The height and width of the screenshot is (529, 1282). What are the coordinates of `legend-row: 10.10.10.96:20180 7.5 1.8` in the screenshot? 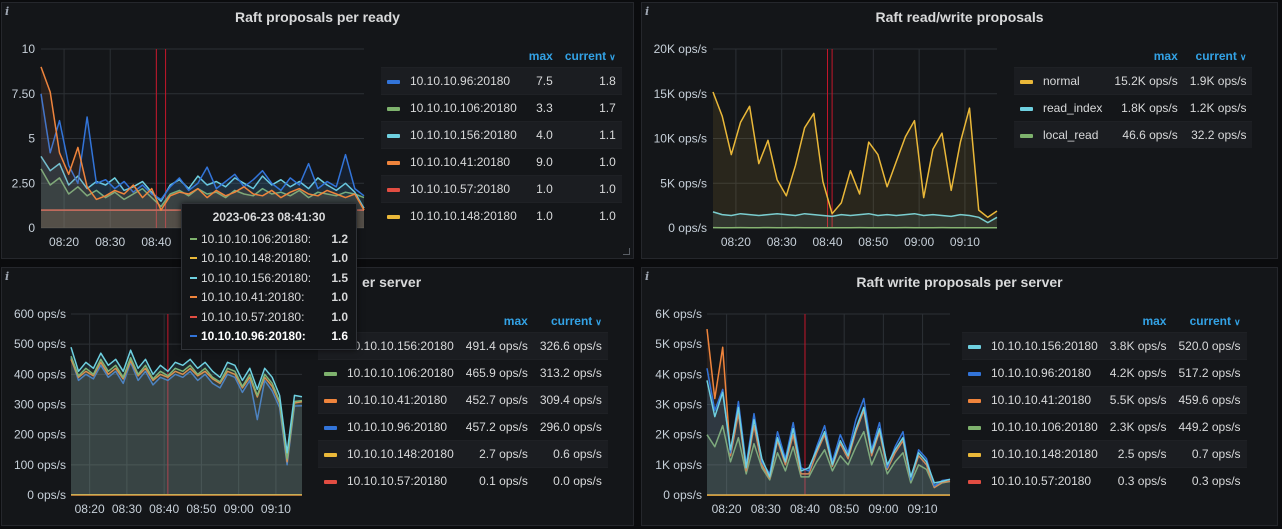 It's located at (501, 81).